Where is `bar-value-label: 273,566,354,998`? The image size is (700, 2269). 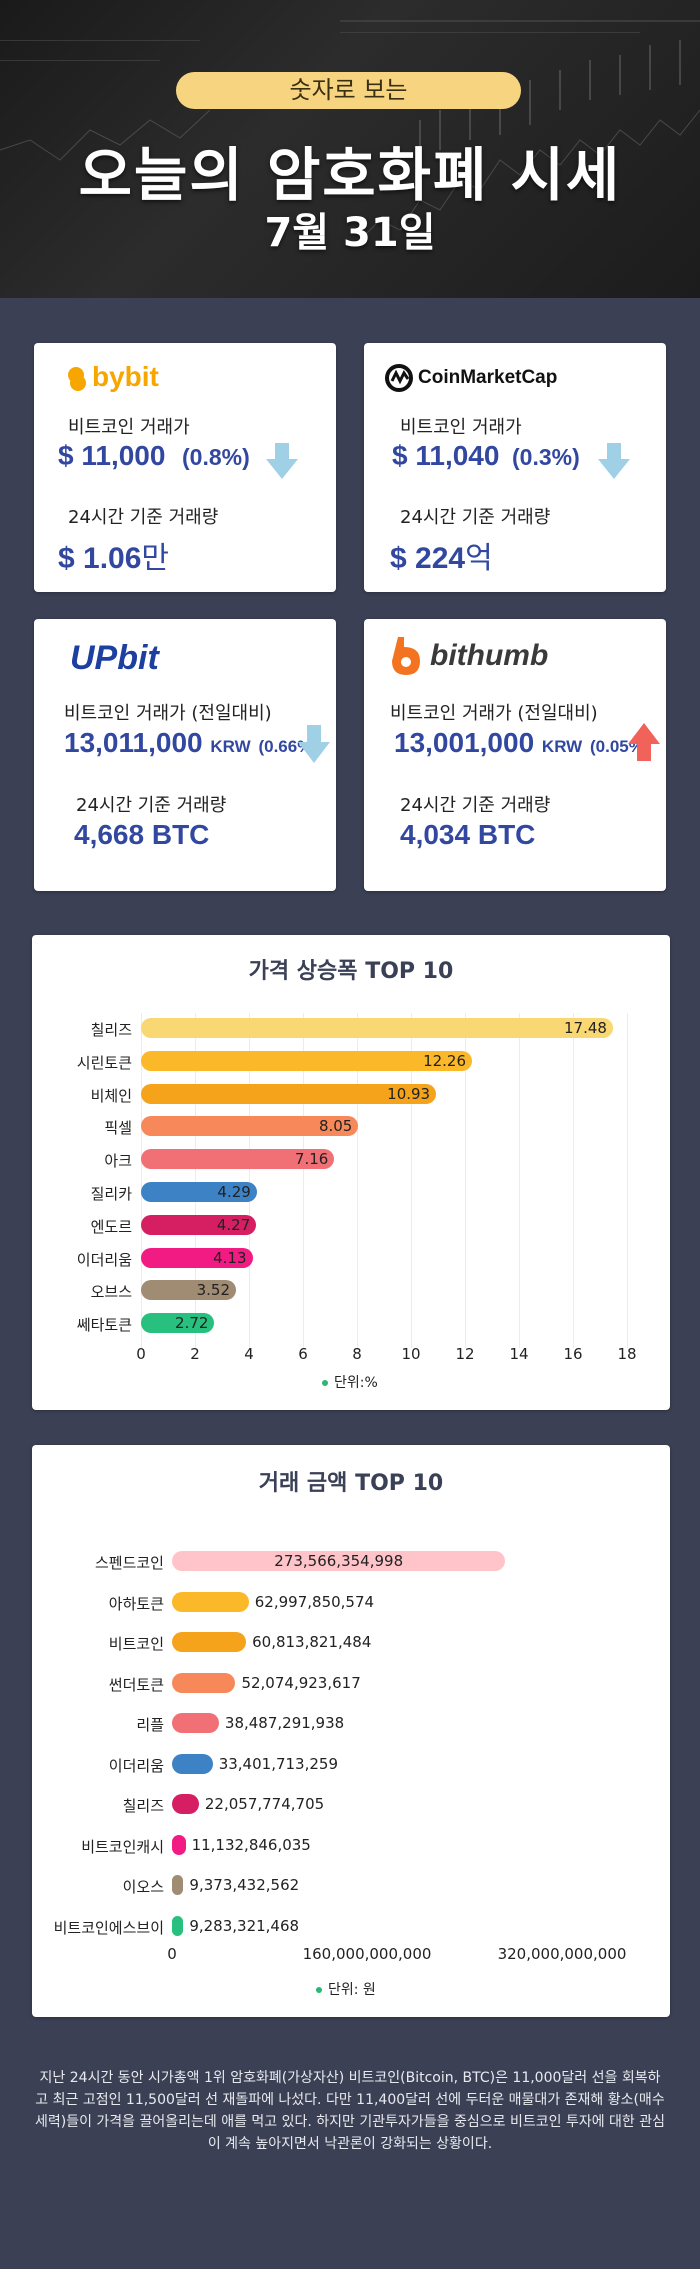 bar-value-label: 273,566,354,998 is located at coordinates (339, 1561).